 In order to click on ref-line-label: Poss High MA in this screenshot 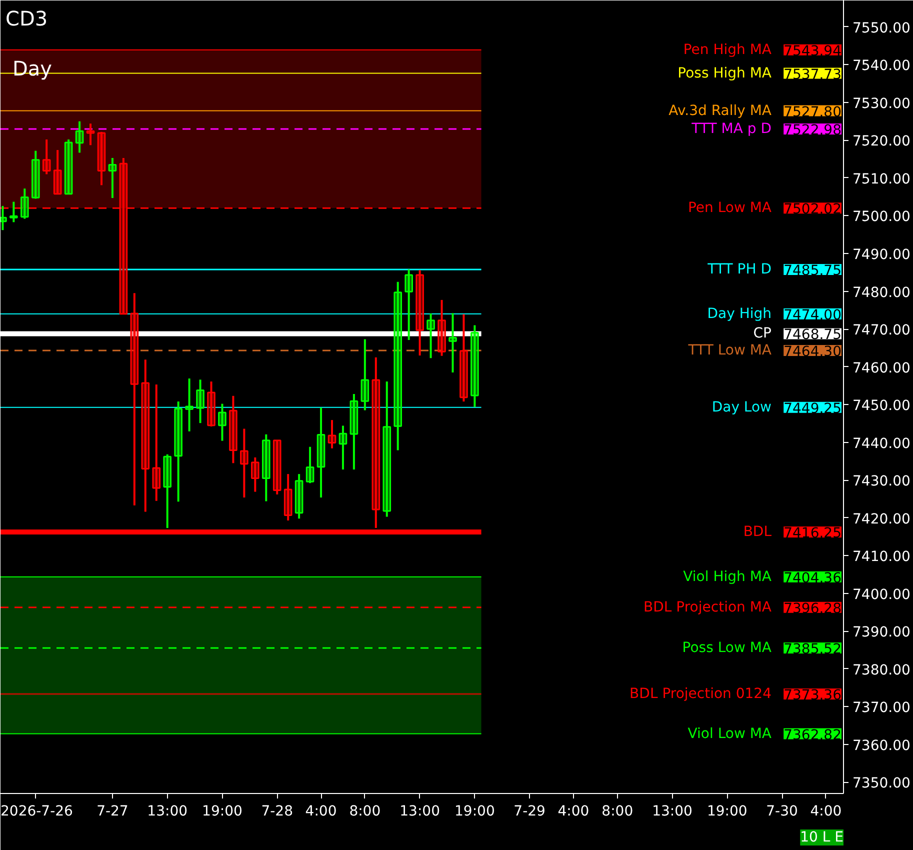, I will do `click(725, 73)`.